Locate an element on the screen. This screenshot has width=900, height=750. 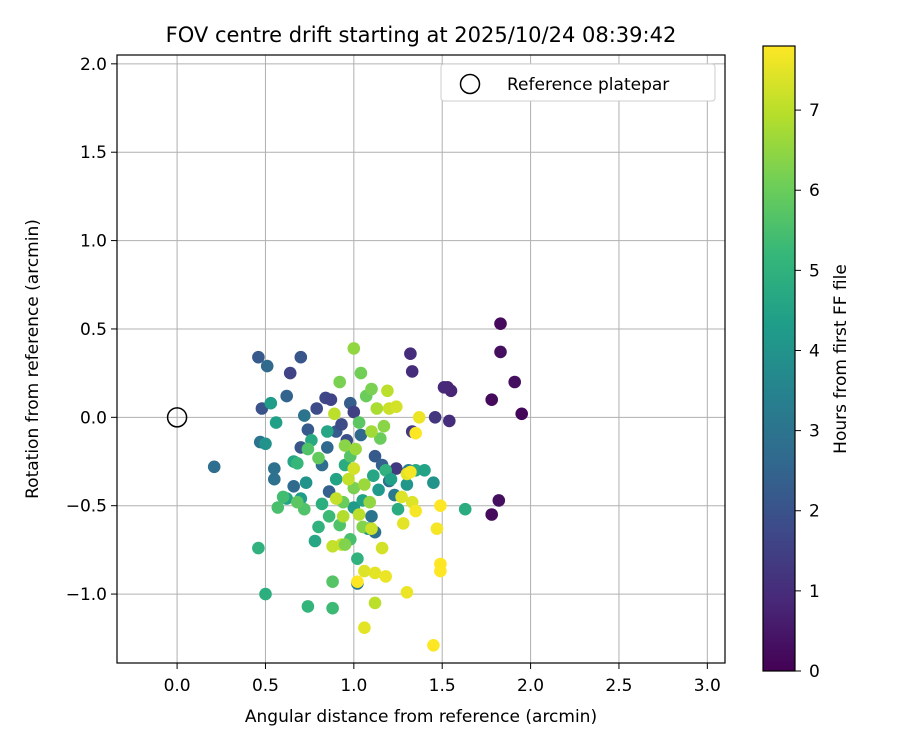
x-tick-label: 1.5 is located at coordinates (442, 686).